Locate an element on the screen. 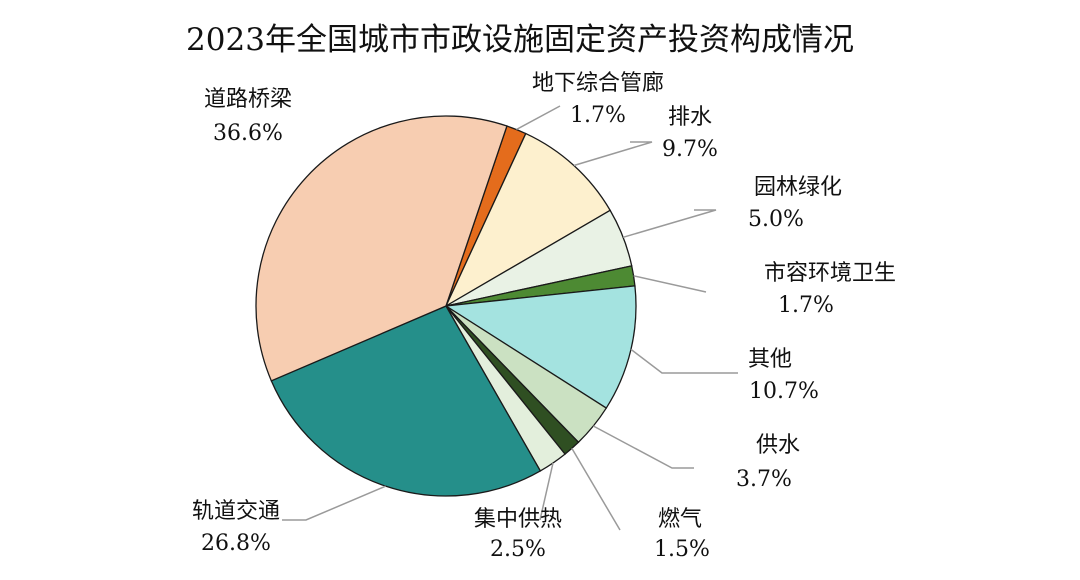 This screenshot has width=1080, height=580. chart-title: 2023年全国城市市政设施固定资产投资构成情况 is located at coordinates (520, 40).